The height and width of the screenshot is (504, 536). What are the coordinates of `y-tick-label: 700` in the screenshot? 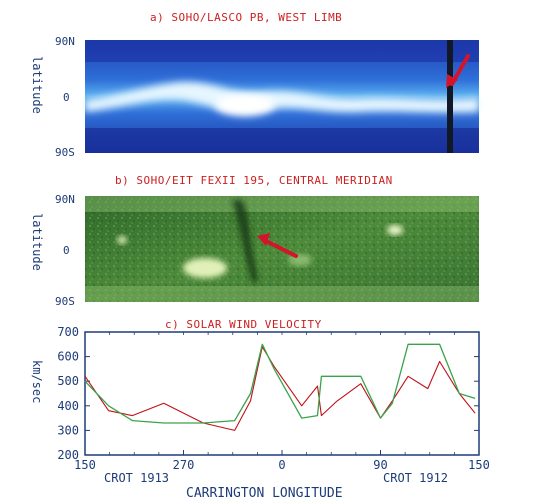 It's located at (68, 332).